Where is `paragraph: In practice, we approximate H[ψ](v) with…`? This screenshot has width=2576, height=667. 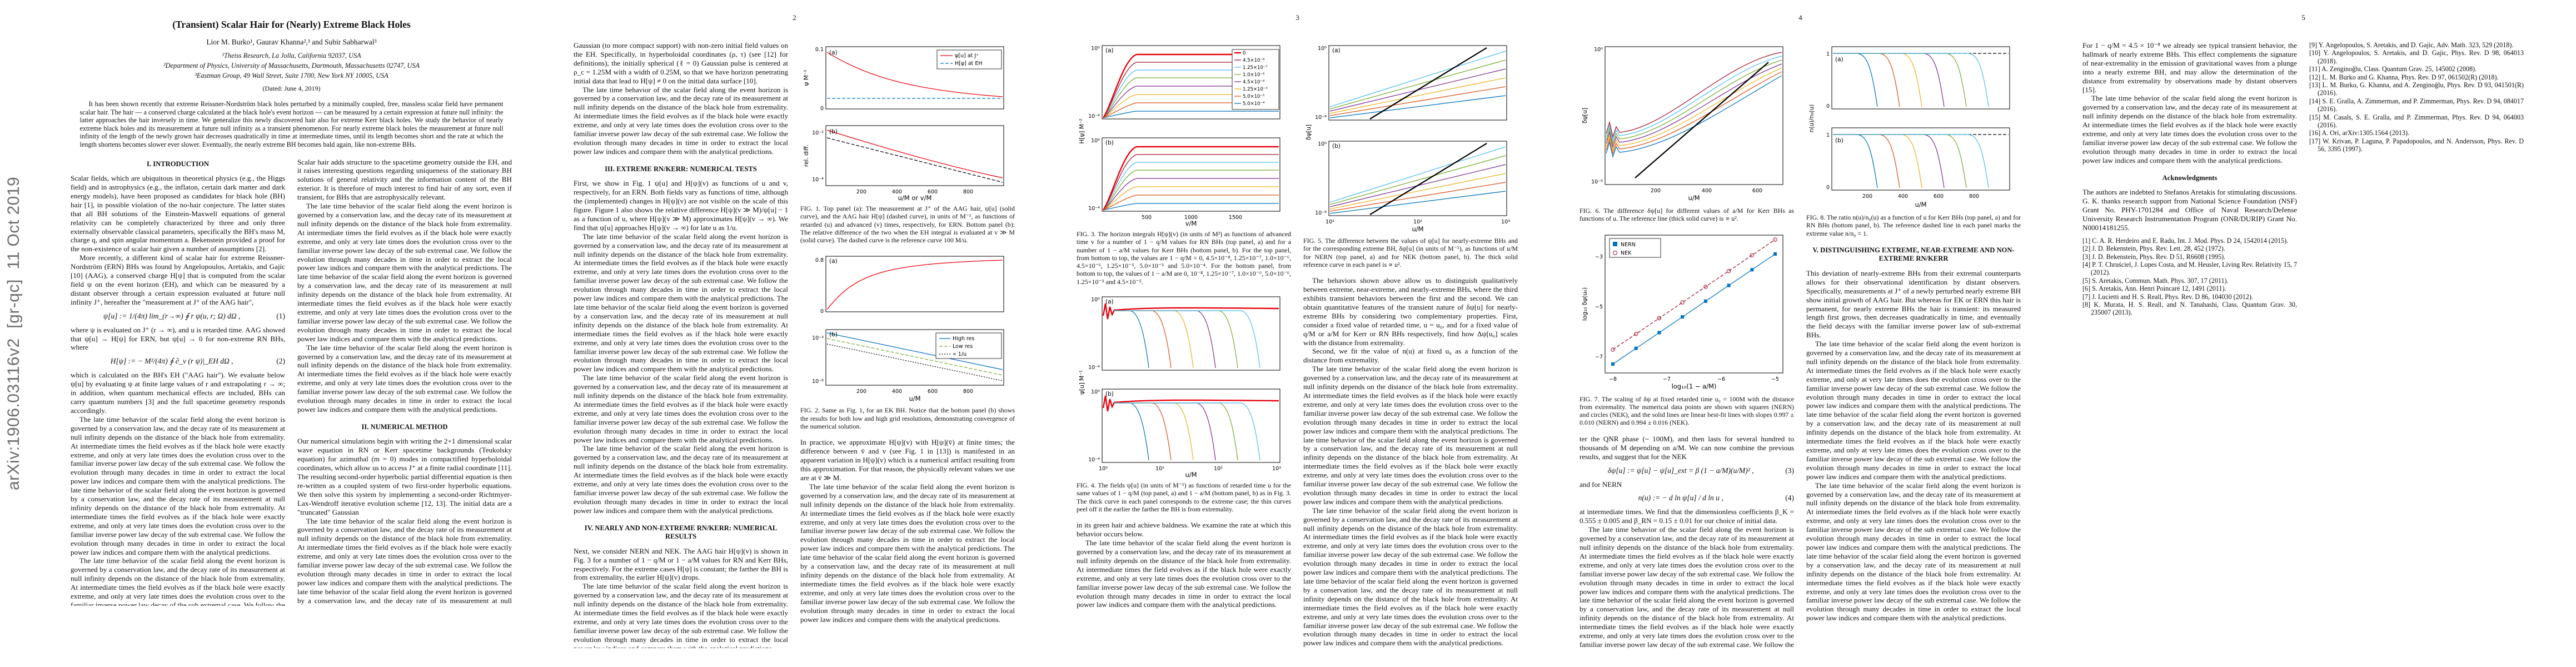
paragraph: In practice, we approximate H[ψ](v) with… is located at coordinates (907, 460).